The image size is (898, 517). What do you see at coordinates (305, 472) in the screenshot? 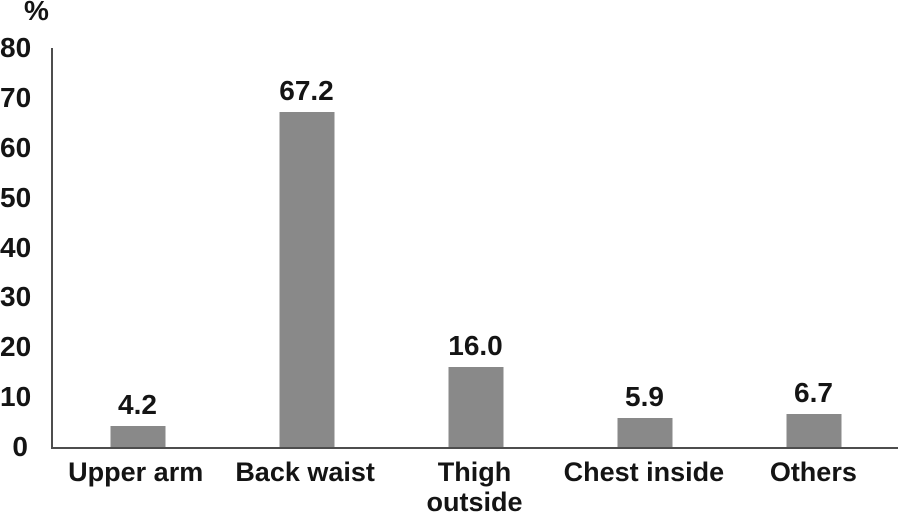
I see `category-label: Back waist` at bounding box center [305, 472].